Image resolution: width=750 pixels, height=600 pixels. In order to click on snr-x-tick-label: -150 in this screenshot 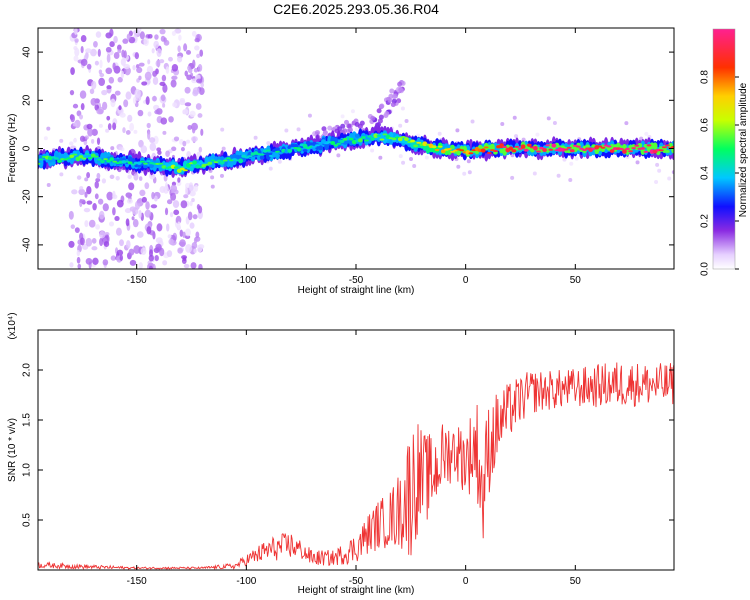, I will do `click(137, 581)`.